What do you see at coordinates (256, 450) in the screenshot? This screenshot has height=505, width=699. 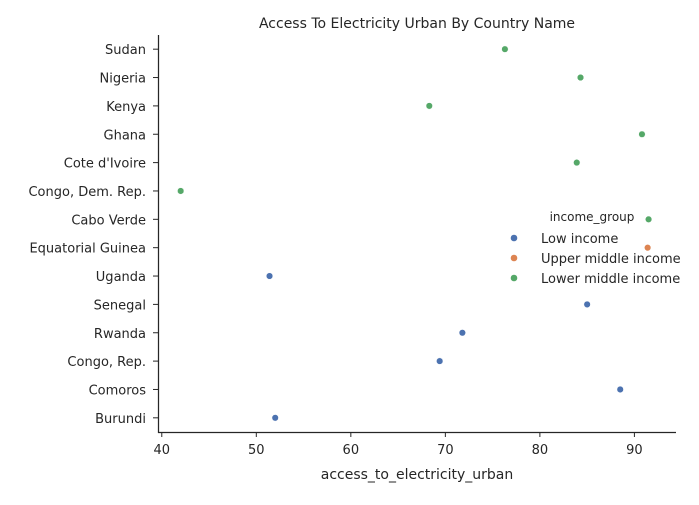 I see `x-tick-label: 50` at bounding box center [256, 450].